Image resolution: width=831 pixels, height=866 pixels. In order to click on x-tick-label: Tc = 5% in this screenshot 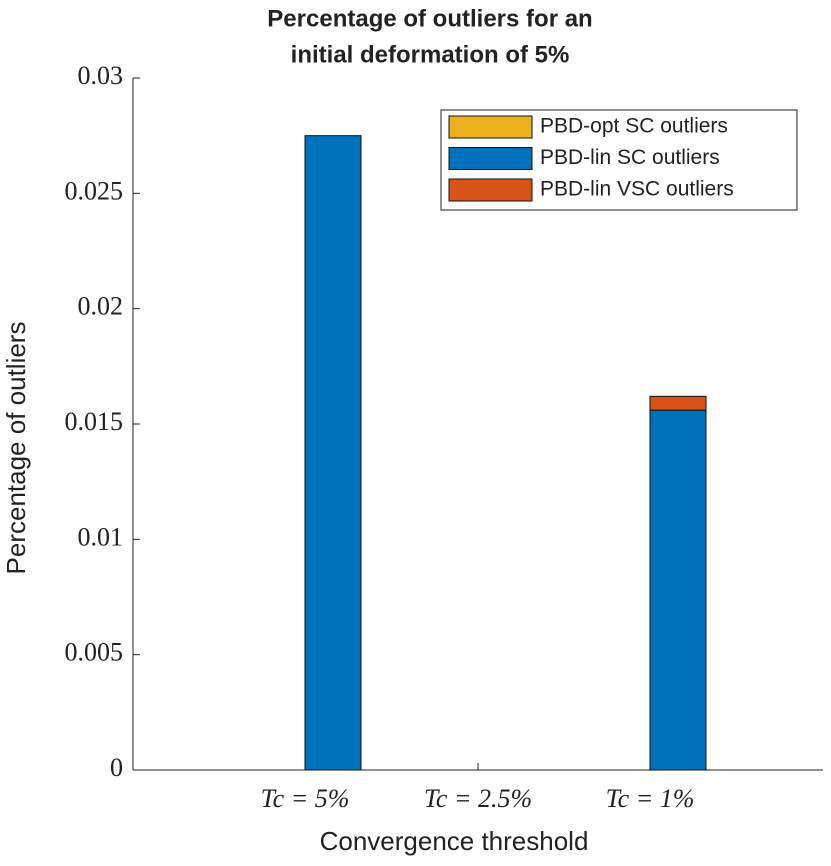, I will do `click(305, 798)`.